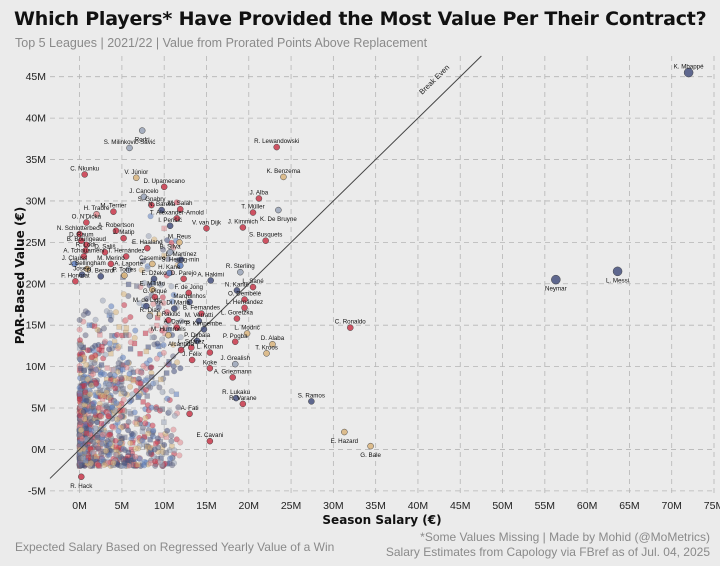 The width and height of the screenshot is (720, 566). What do you see at coordinates (111, 258) in the screenshot?
I see `player-label: M. Merino` at bounding box center [111, 258].